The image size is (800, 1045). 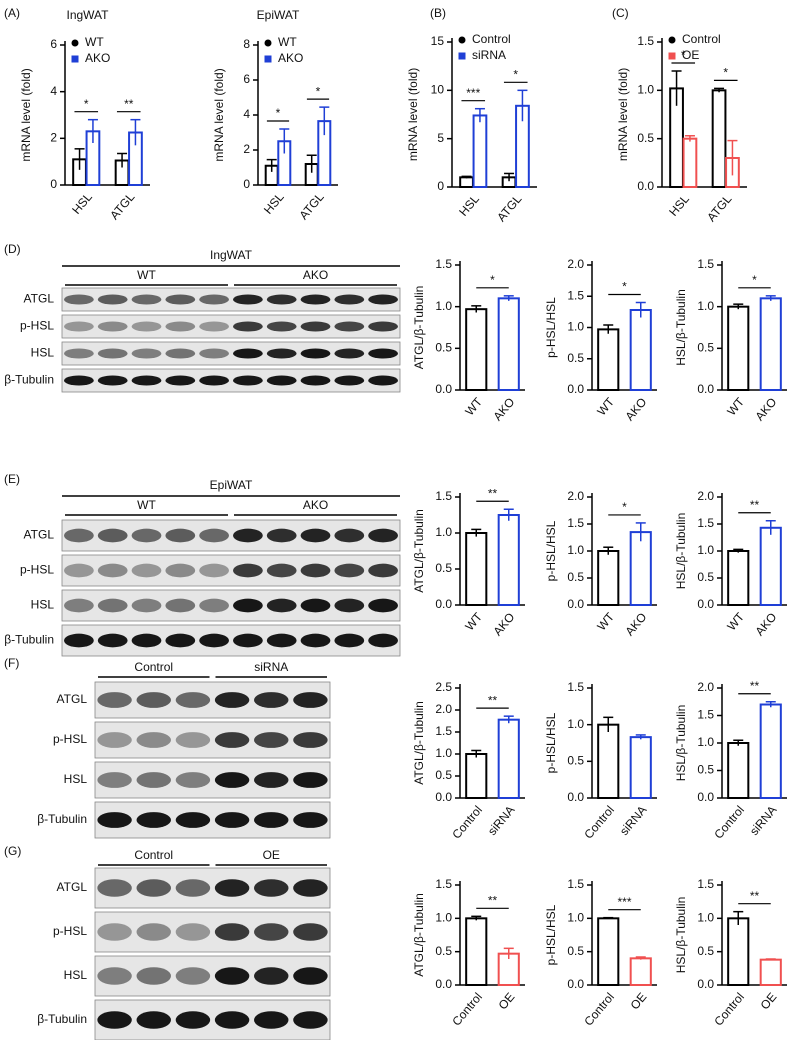 What do you see at coordinates (763, 820) in the screenshot?
I see `x-tick-label: siRNA` at bounding box center [763, 820].